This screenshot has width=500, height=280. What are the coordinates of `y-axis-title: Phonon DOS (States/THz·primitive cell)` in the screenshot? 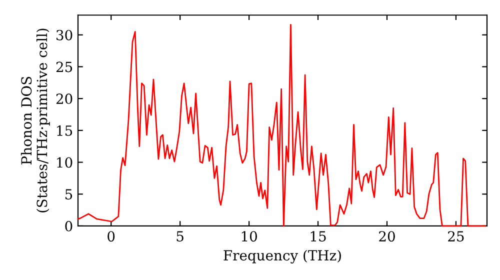 It's located at (35, 120).